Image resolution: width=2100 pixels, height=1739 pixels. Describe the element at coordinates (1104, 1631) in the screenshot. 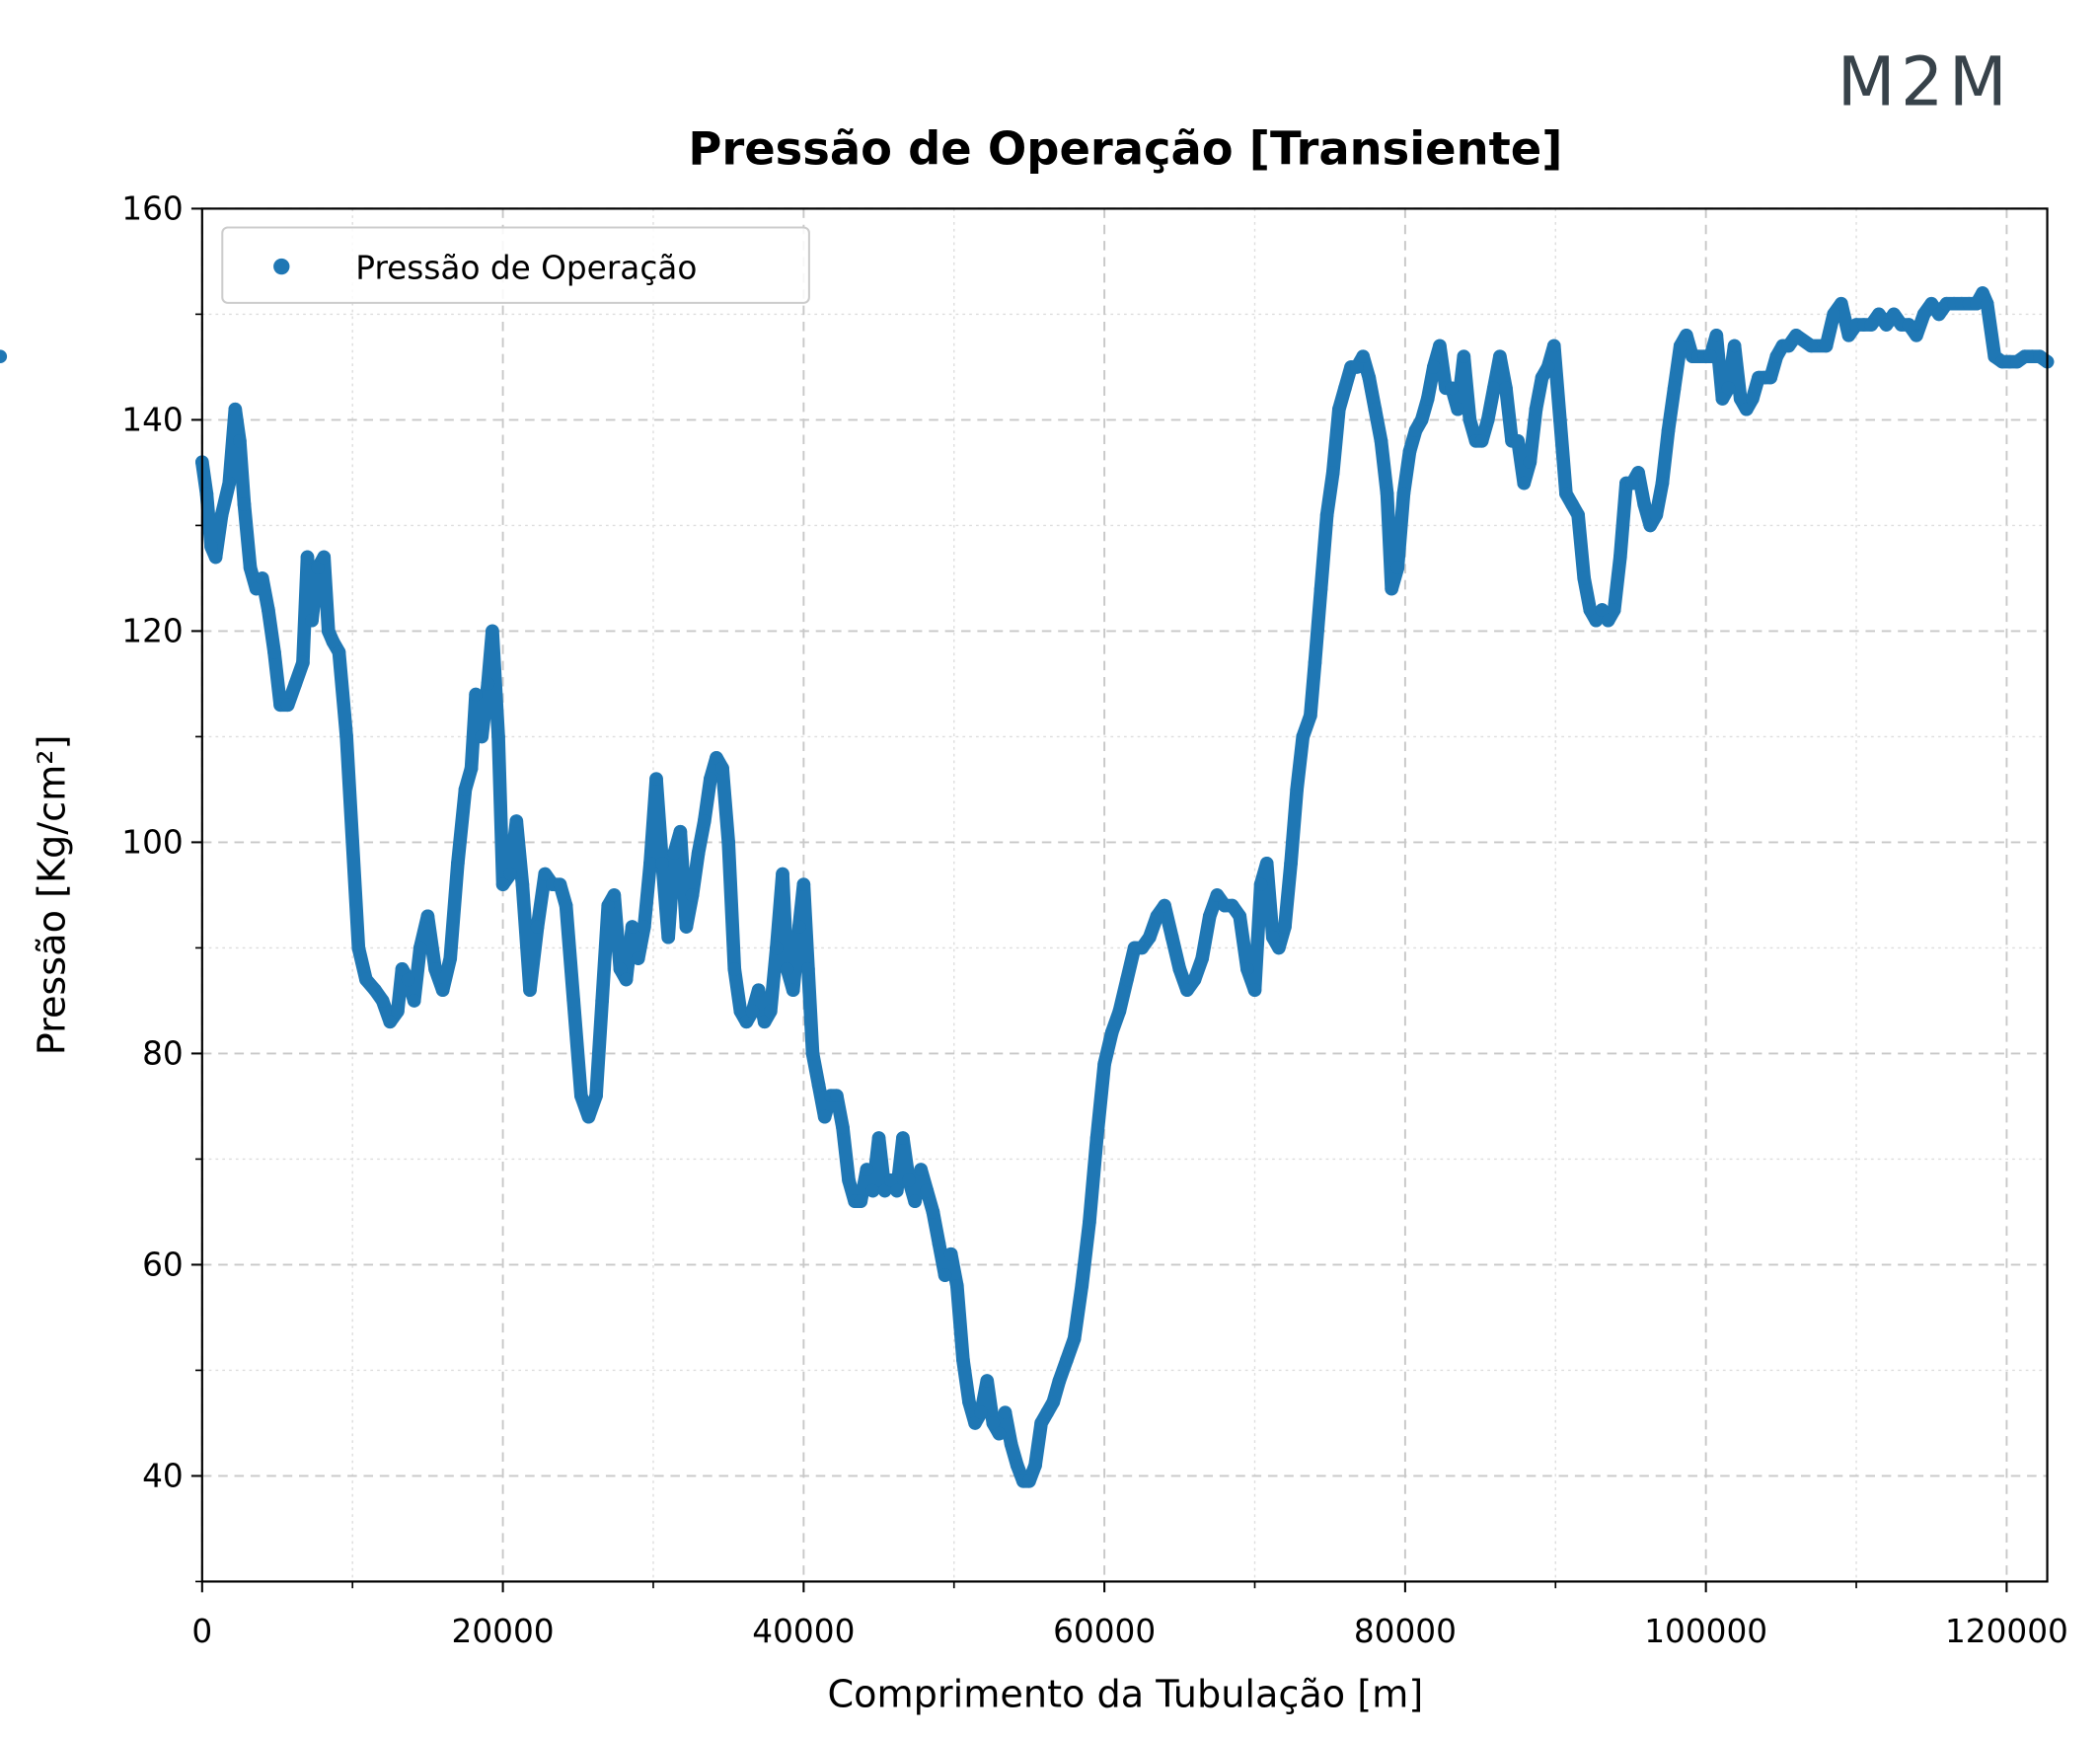

I see `x-tick-label: 60000` at that location.